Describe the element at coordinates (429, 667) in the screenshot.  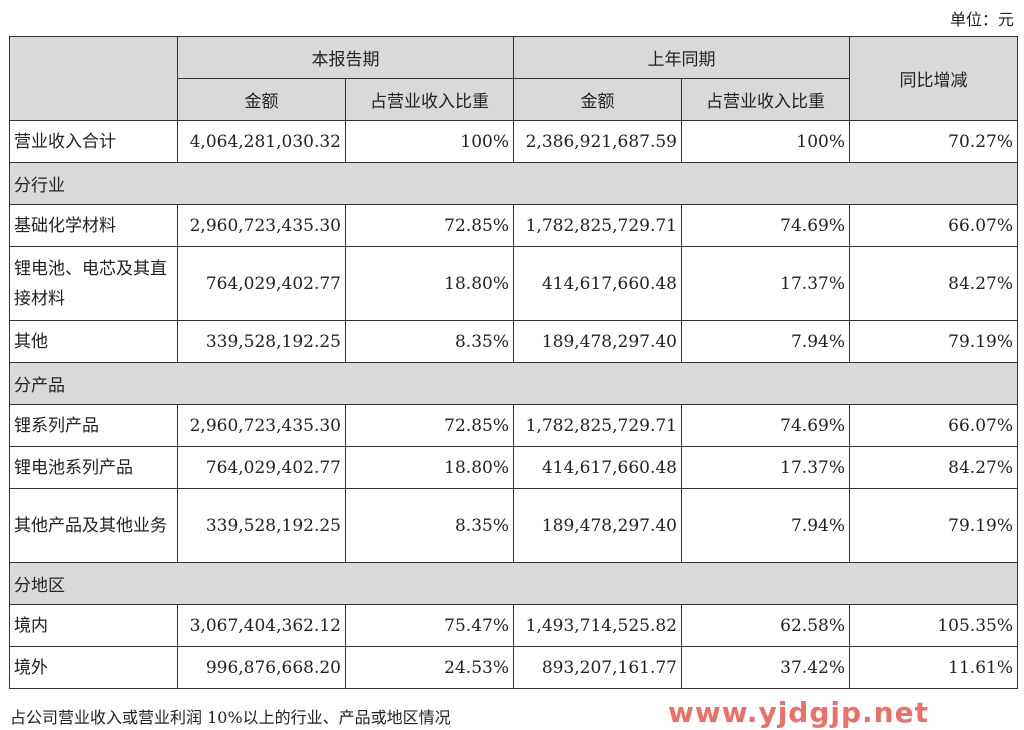
I see `row-current-share: 24.53%` at that location.